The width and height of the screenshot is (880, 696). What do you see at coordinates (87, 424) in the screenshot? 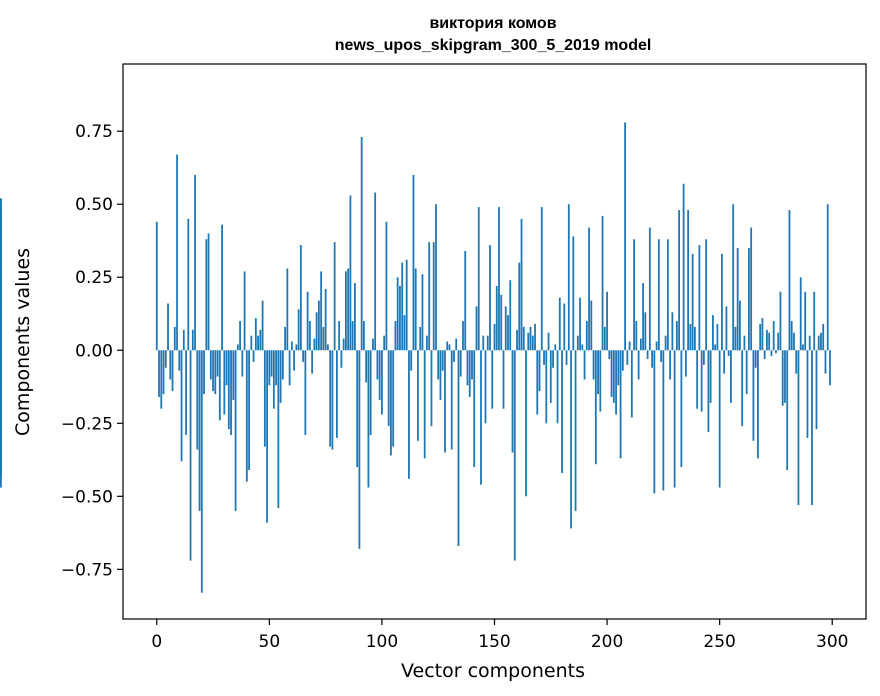
I see `y-tick-label: −0.25` at bounding box center [87, 424].